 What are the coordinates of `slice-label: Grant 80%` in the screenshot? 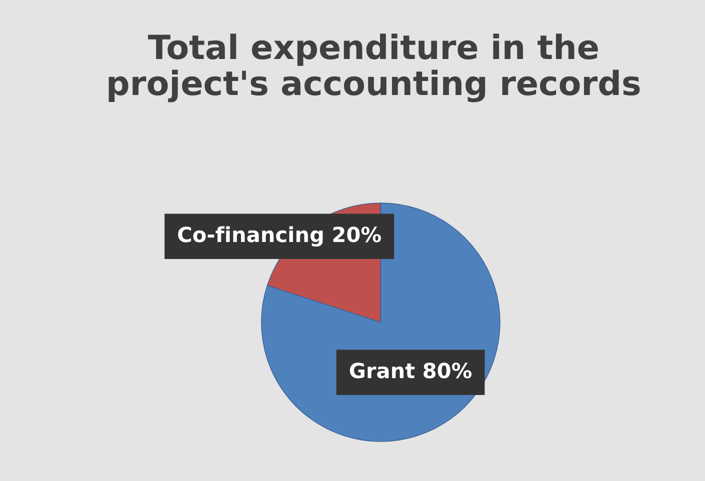 It's located at (411, 370).